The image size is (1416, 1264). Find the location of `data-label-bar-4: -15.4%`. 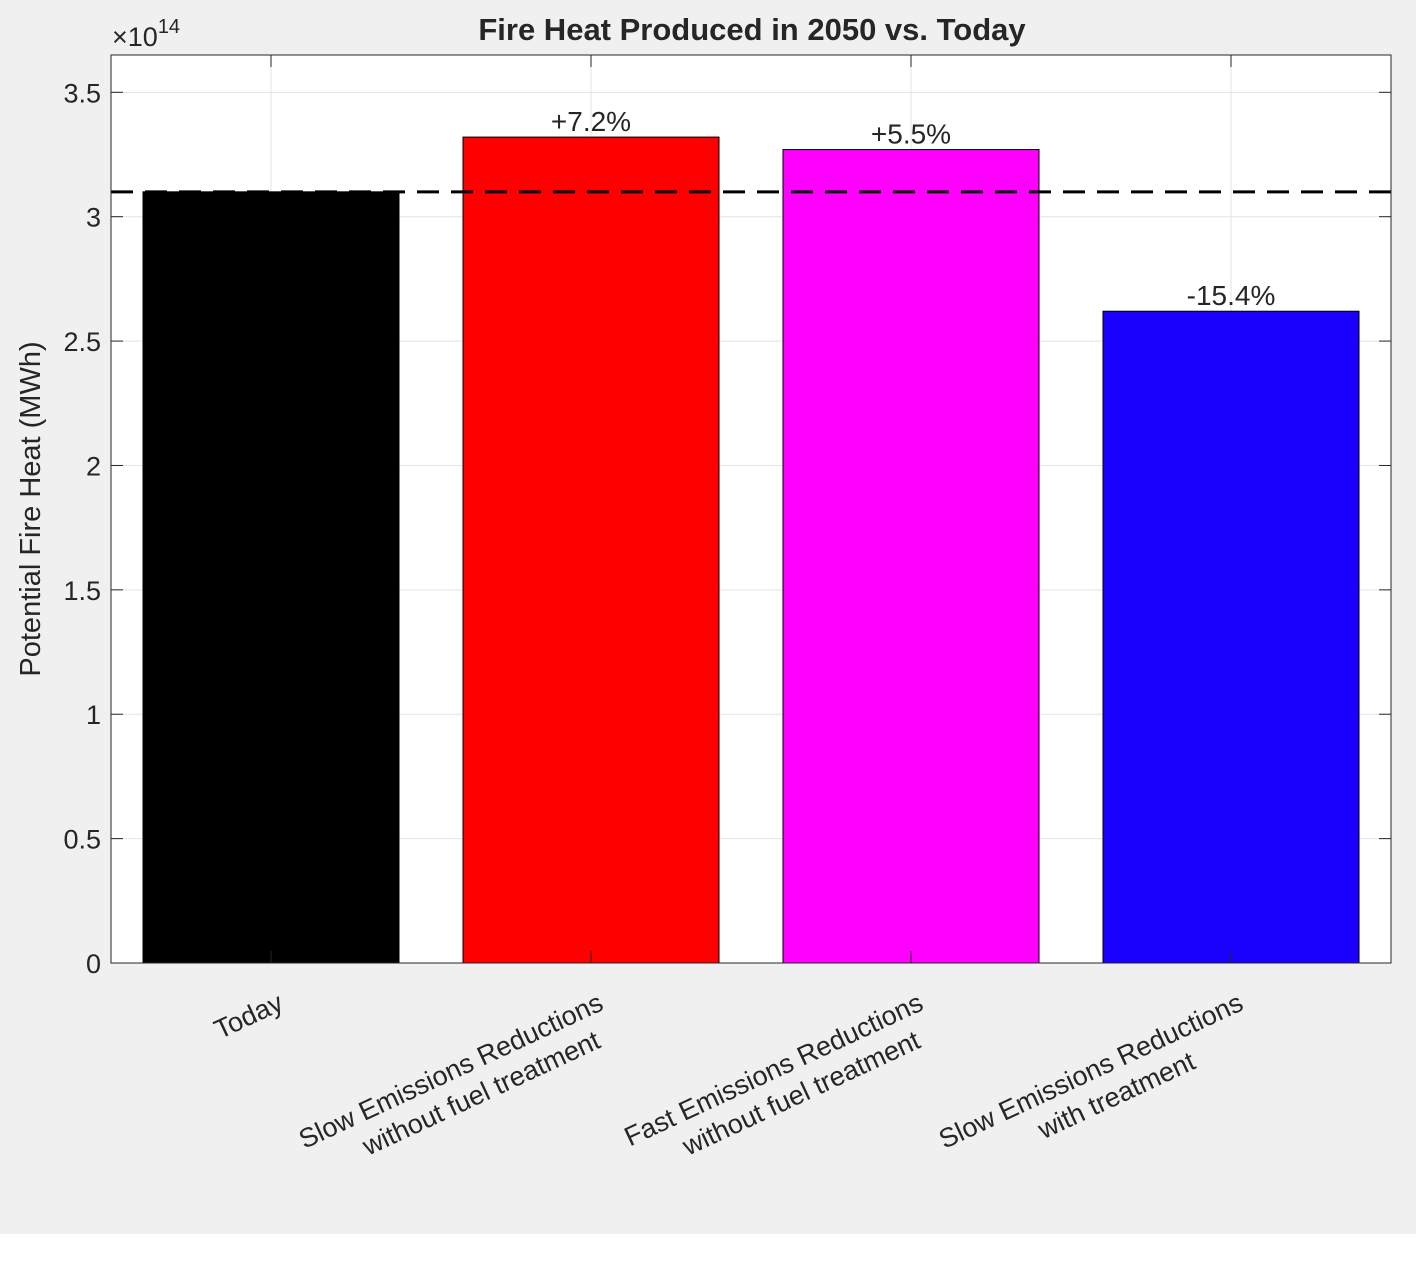

data-label-bar-4: -15.4% is located at coordinates (1231, 295).